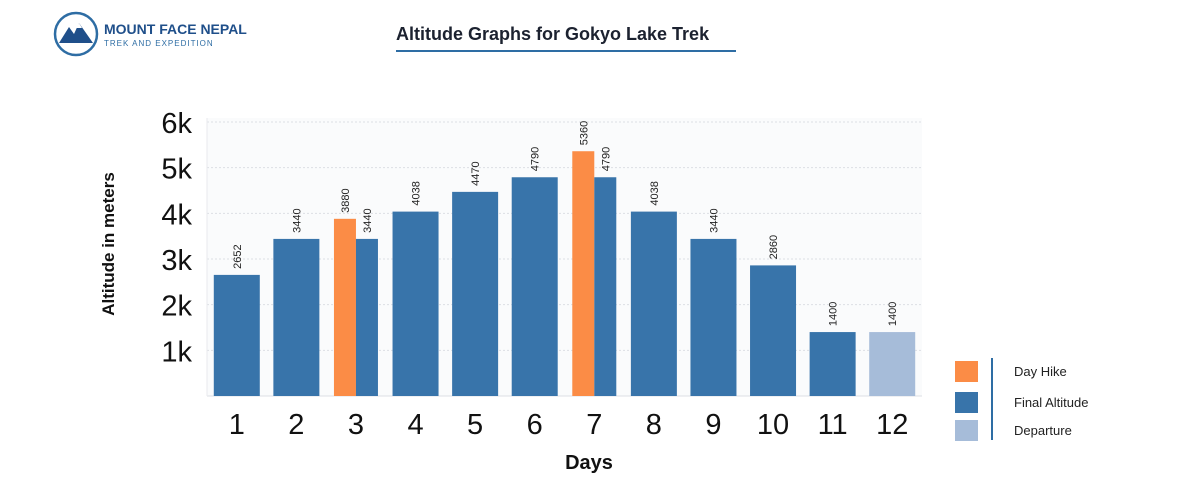  Describe the element at coordinates (475, 425) in the screenshot. I see `x-tick-label: 5` at that location.